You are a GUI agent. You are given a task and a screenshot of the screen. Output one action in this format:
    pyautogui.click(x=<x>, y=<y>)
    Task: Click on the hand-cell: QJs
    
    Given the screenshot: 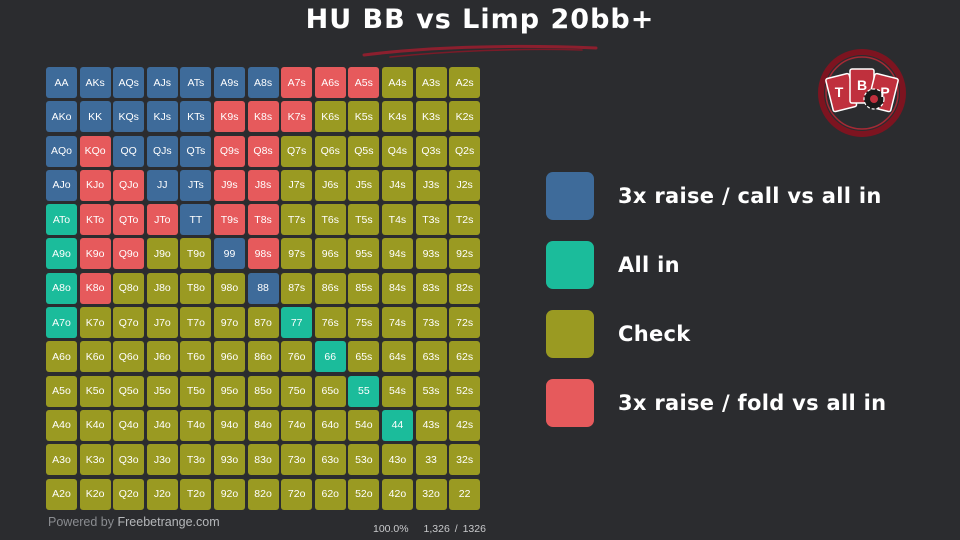 What is the action you would take?
    pyautogui.click(x=162, y=151)
    